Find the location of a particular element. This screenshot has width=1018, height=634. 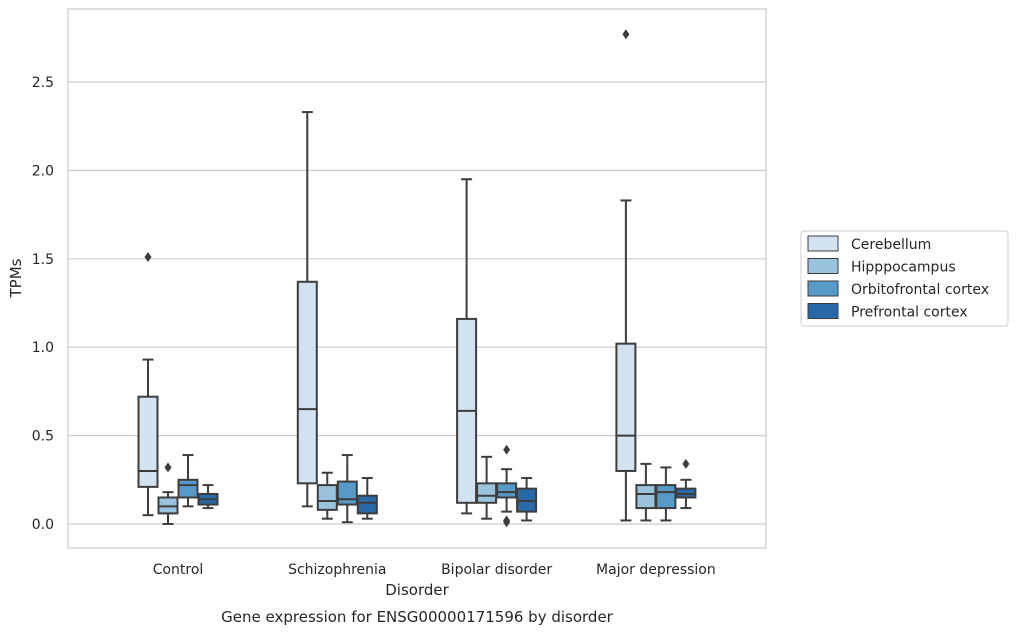

x-tick-label: Major depression is located at coordinates (656, 570).